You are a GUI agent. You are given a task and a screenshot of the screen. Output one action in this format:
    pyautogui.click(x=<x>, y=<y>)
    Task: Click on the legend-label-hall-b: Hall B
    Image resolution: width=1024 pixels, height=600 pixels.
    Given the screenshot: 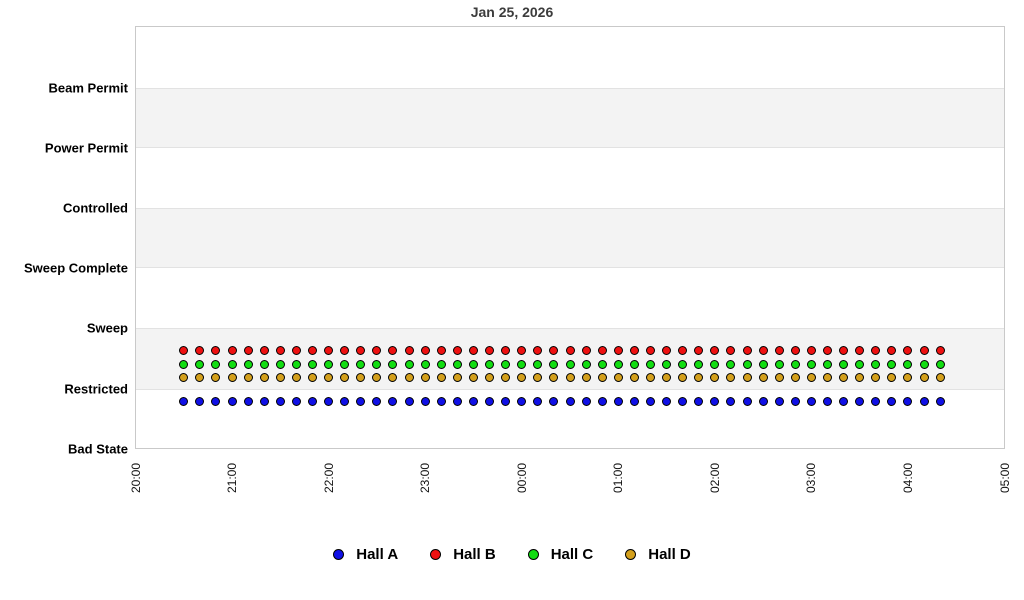 What is the action you would take?
    pyautogui.click(x=474, y=554)
    